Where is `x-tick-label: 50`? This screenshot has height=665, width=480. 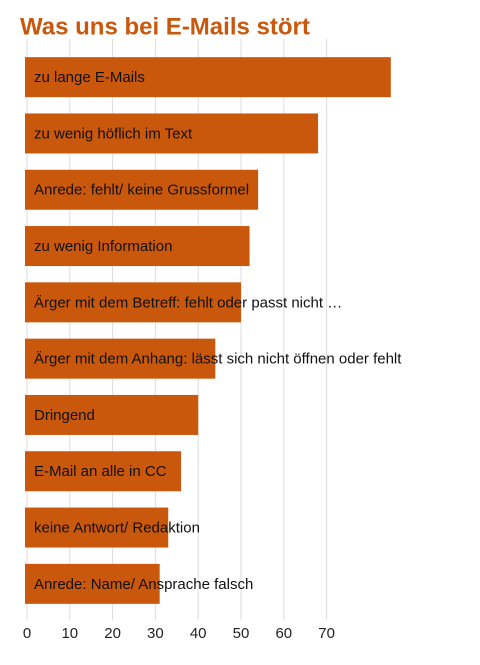 x-tick-label: 50 is located at coordinates (241, 633).